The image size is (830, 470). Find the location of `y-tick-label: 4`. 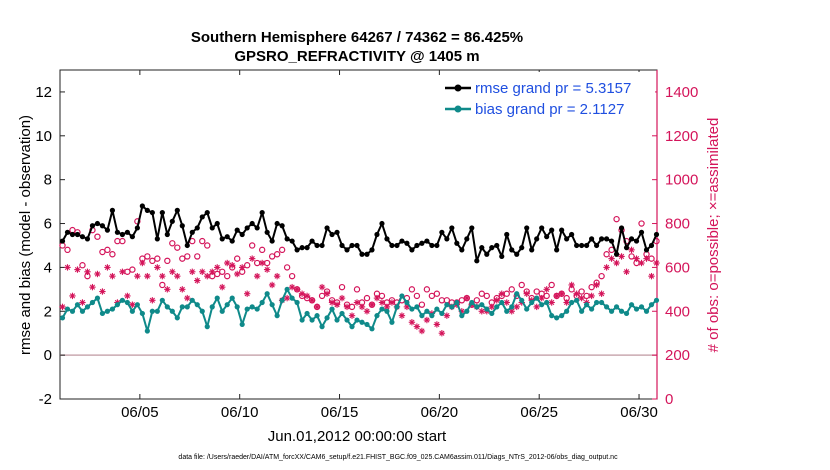

y-tick-label: 4 is located at coordinates (48, 267).